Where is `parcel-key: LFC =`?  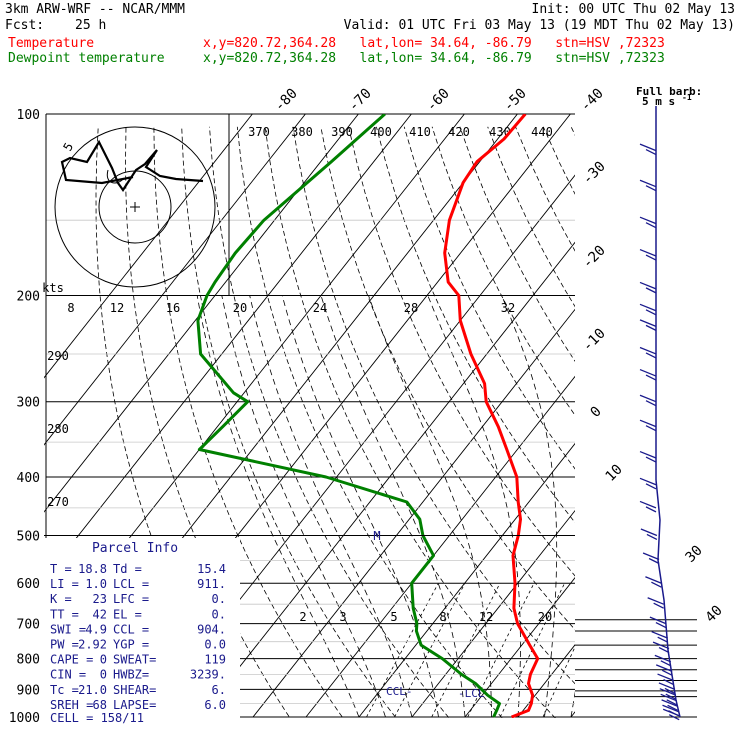
parcel-key: LFC = is located at coordinates (131, 599).